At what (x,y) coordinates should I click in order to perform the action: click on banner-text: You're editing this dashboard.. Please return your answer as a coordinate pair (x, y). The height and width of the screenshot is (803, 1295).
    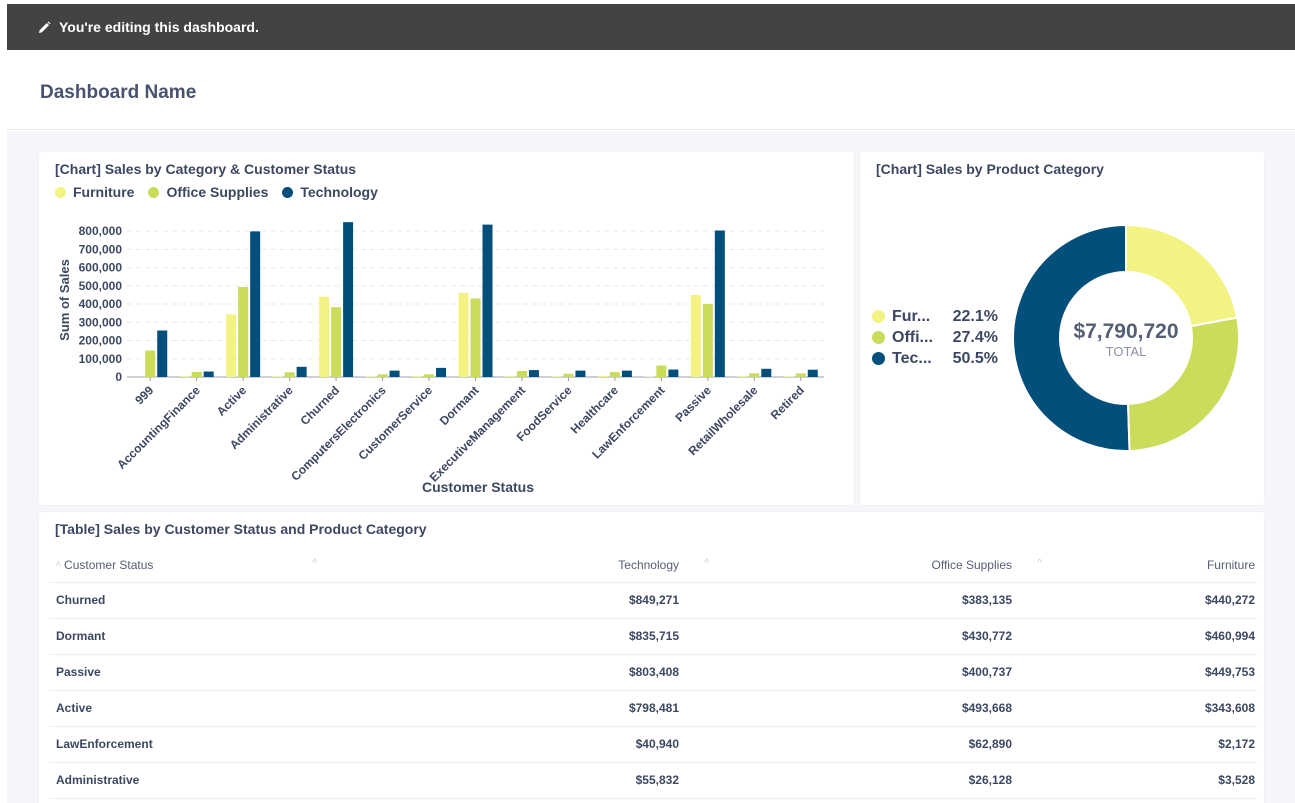
    Looking at the image, I should click on (159, 27).